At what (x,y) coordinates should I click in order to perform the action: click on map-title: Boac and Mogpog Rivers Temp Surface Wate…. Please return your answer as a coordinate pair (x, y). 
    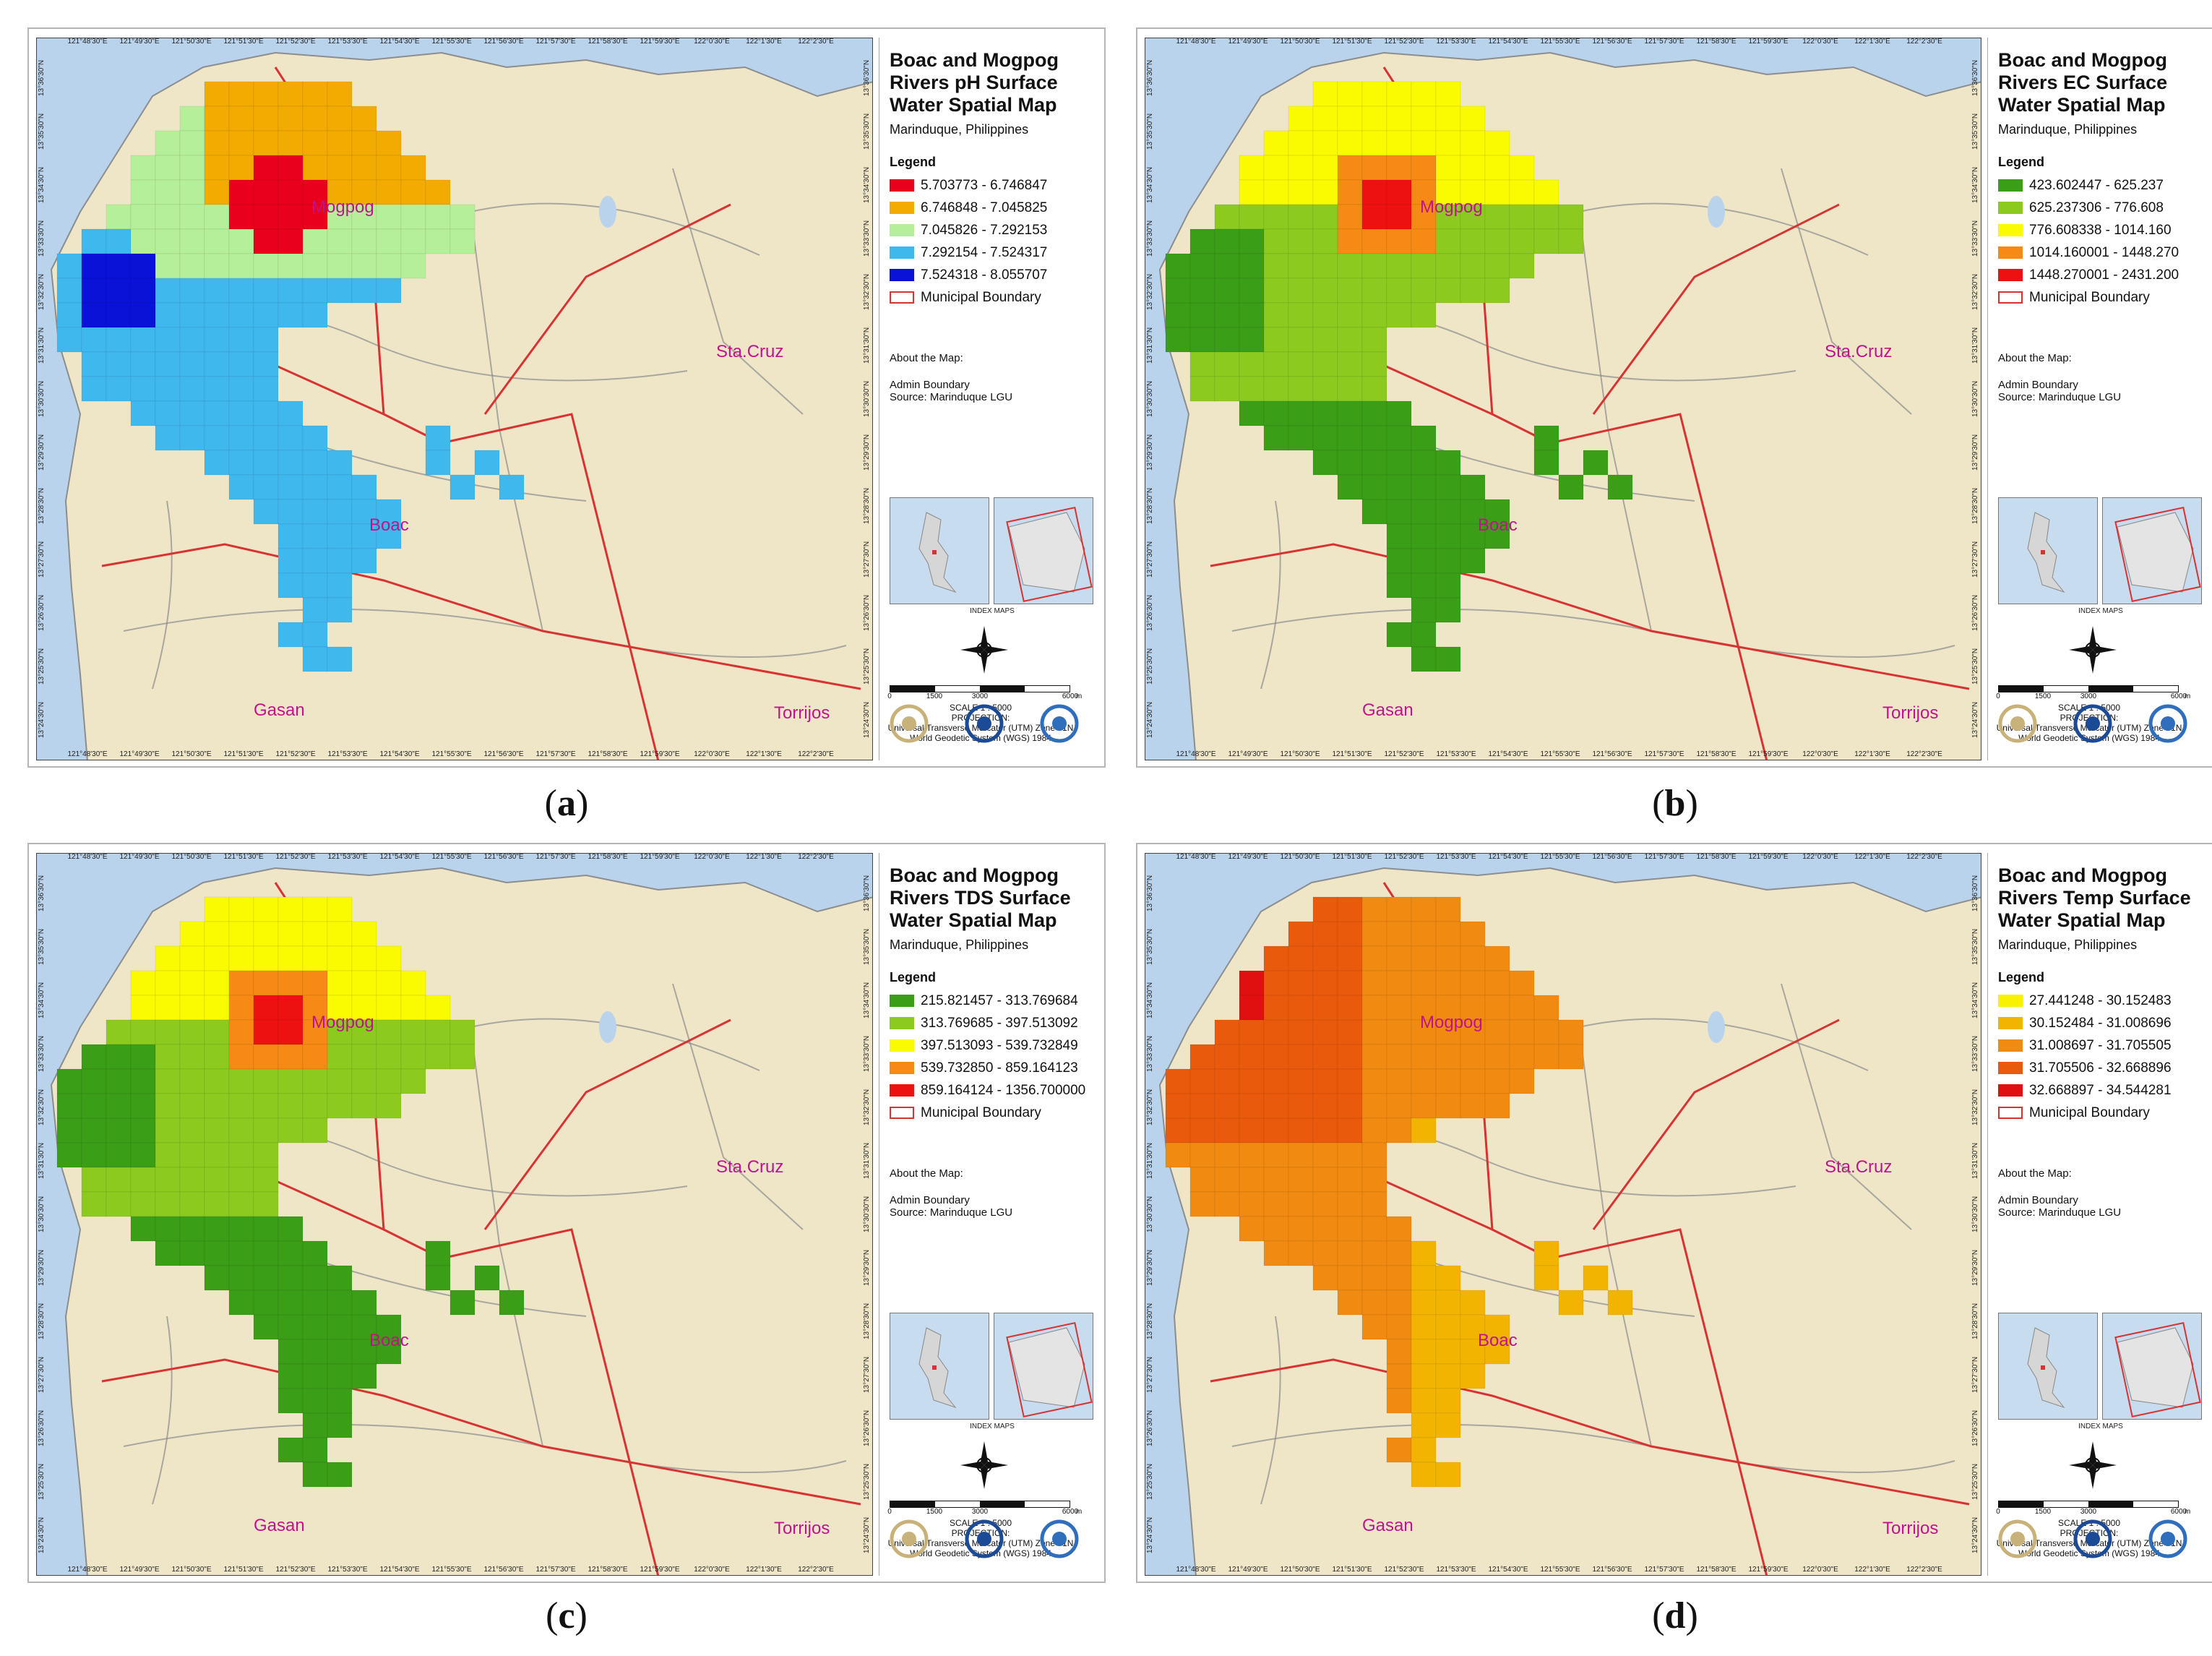
    Looking at the image, I should click on (2094, 898).